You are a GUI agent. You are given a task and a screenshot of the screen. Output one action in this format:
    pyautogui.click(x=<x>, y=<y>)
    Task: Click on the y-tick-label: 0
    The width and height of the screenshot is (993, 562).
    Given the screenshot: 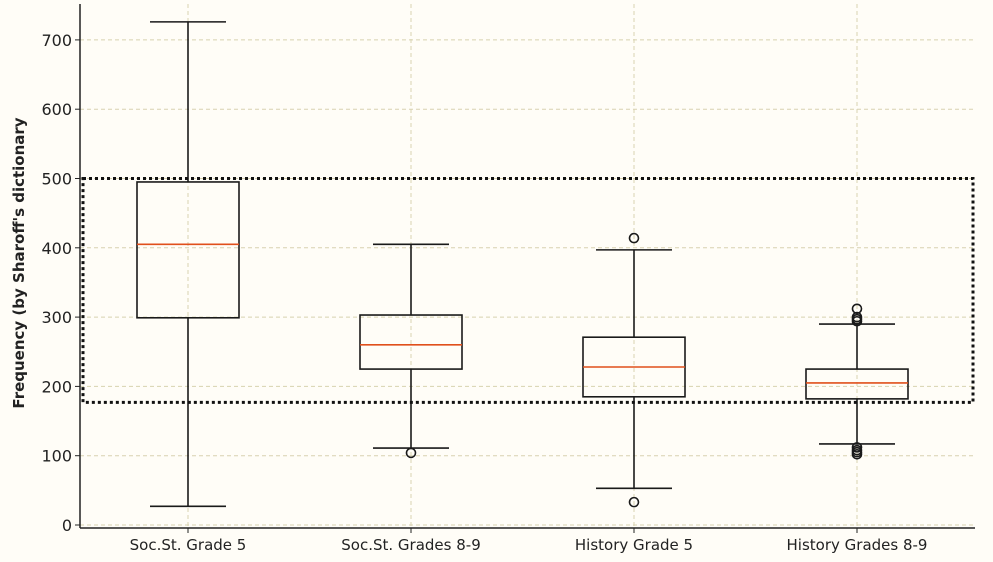 What is the action you would take?
    pyautogui.click(x=67, y=525)
    